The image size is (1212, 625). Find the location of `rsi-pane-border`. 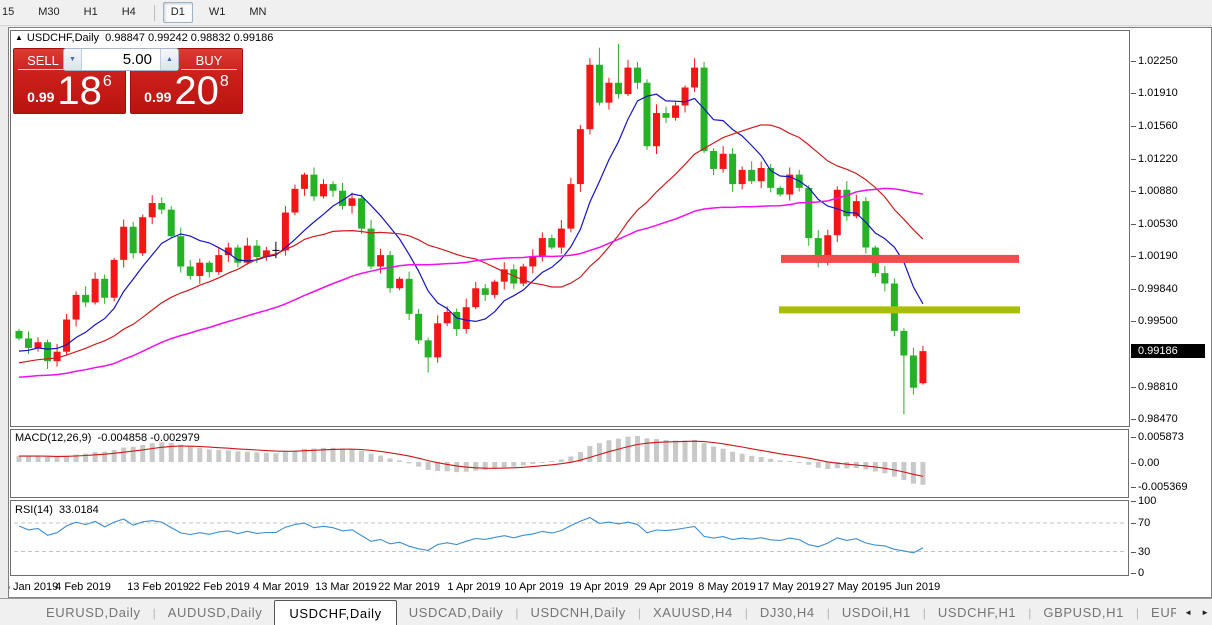

rsi-pane-border is located at coordinates (569, 538).